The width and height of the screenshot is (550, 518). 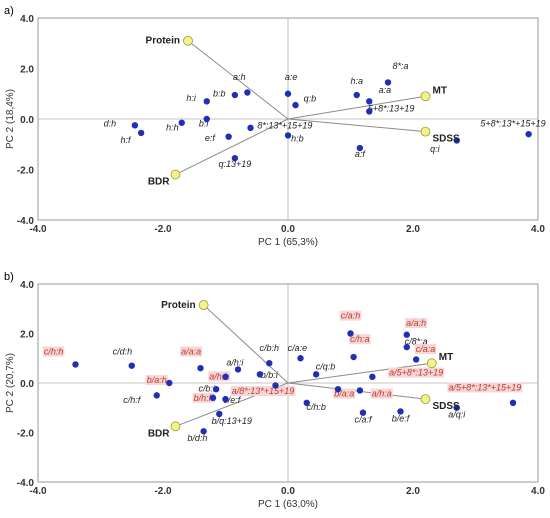 What do you see at coordinates (219, 93) in the screenshot?
I see `point-label: b:b` at bounding box center [219, 93].